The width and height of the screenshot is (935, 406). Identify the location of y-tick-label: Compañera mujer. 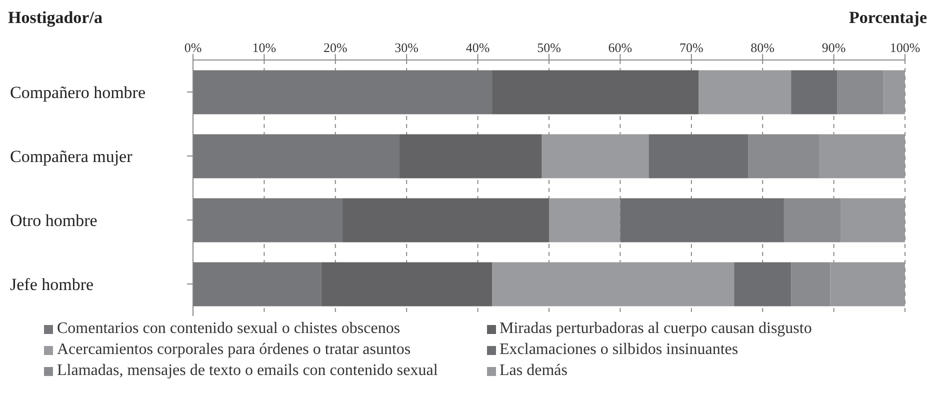
(71, 156).